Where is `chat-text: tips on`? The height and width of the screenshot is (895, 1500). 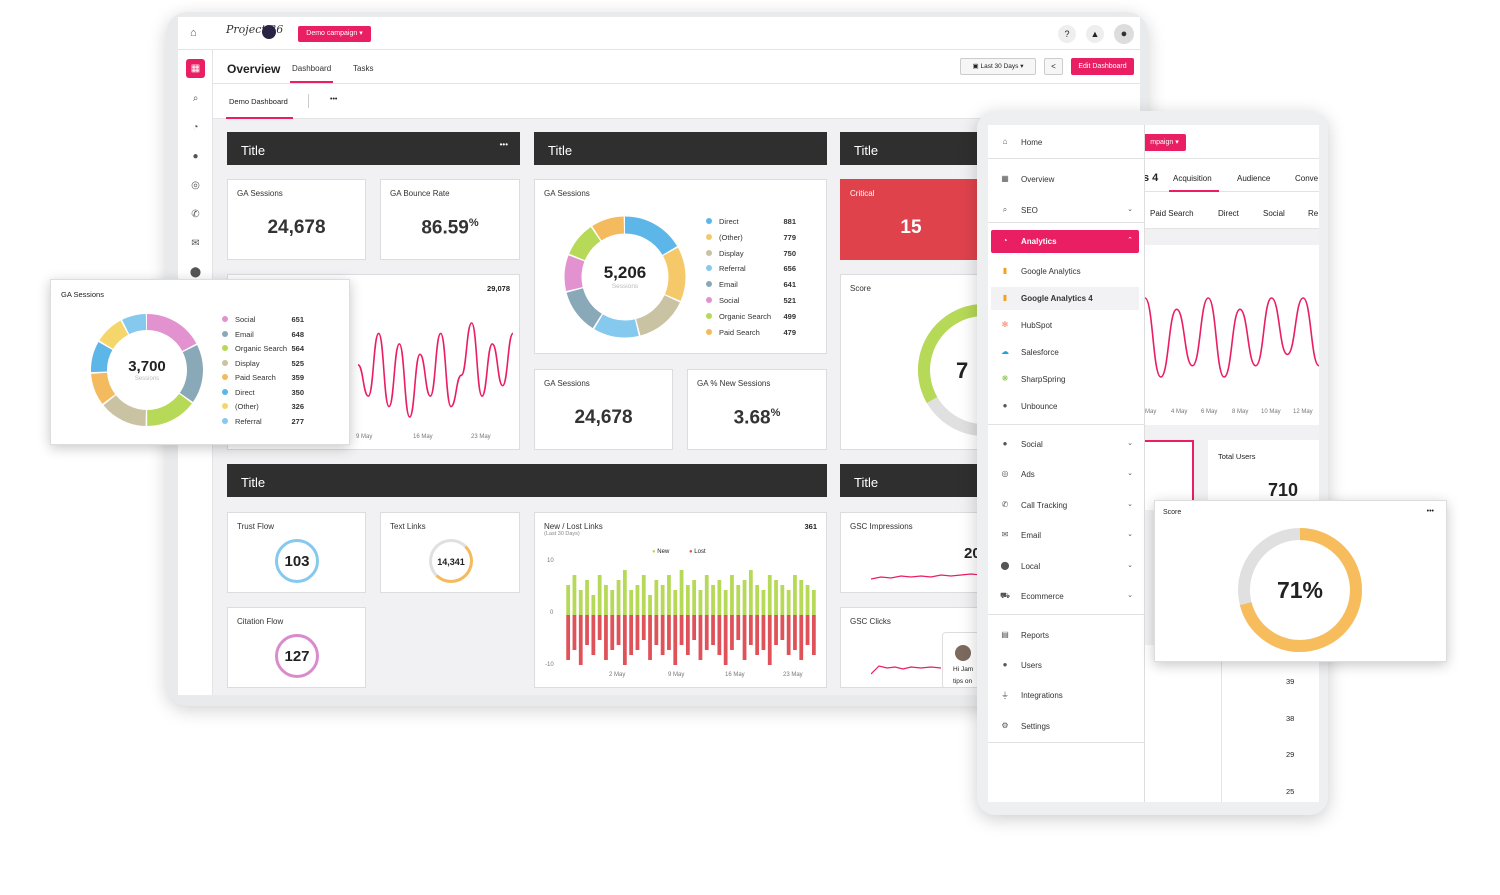 chat-text: tips on is located at coordinates (963, 681).